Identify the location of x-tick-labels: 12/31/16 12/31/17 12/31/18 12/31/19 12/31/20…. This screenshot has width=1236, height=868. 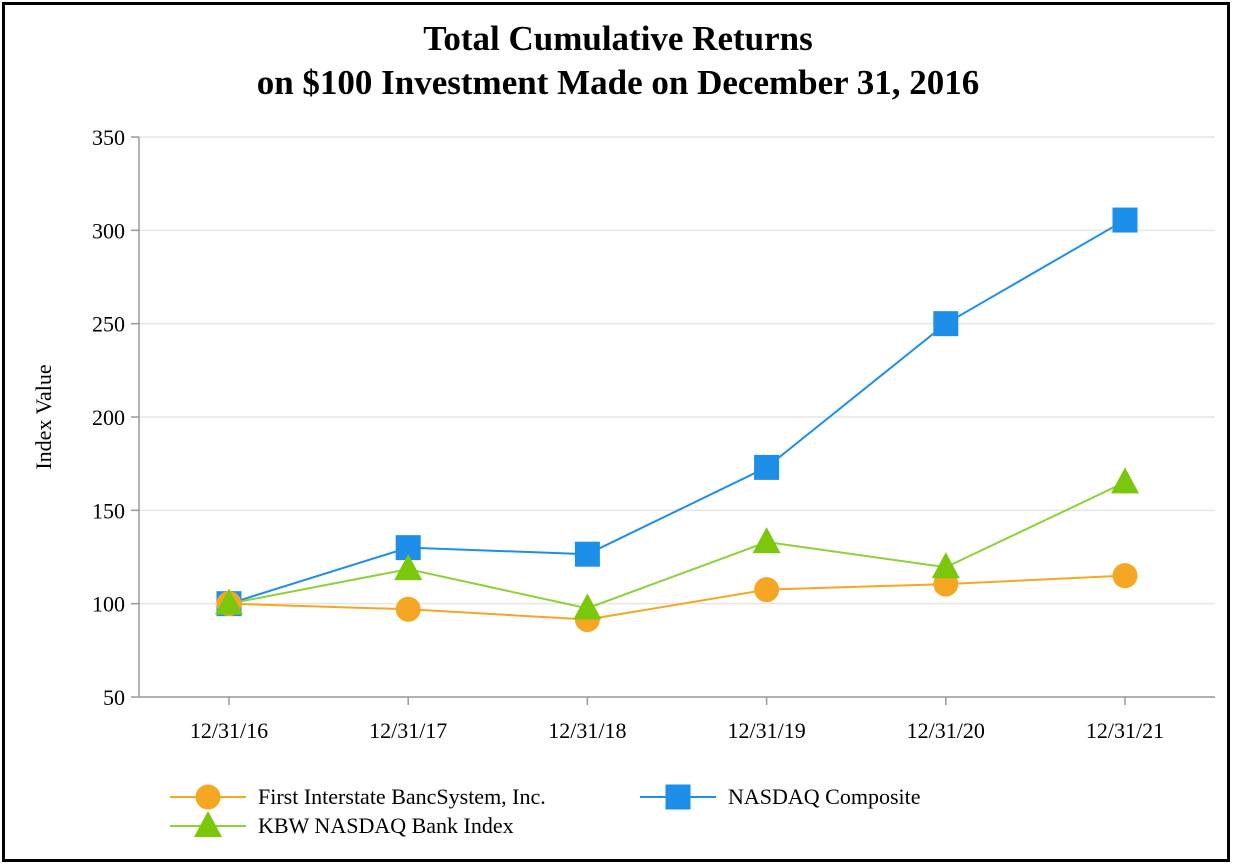
(677, 730).